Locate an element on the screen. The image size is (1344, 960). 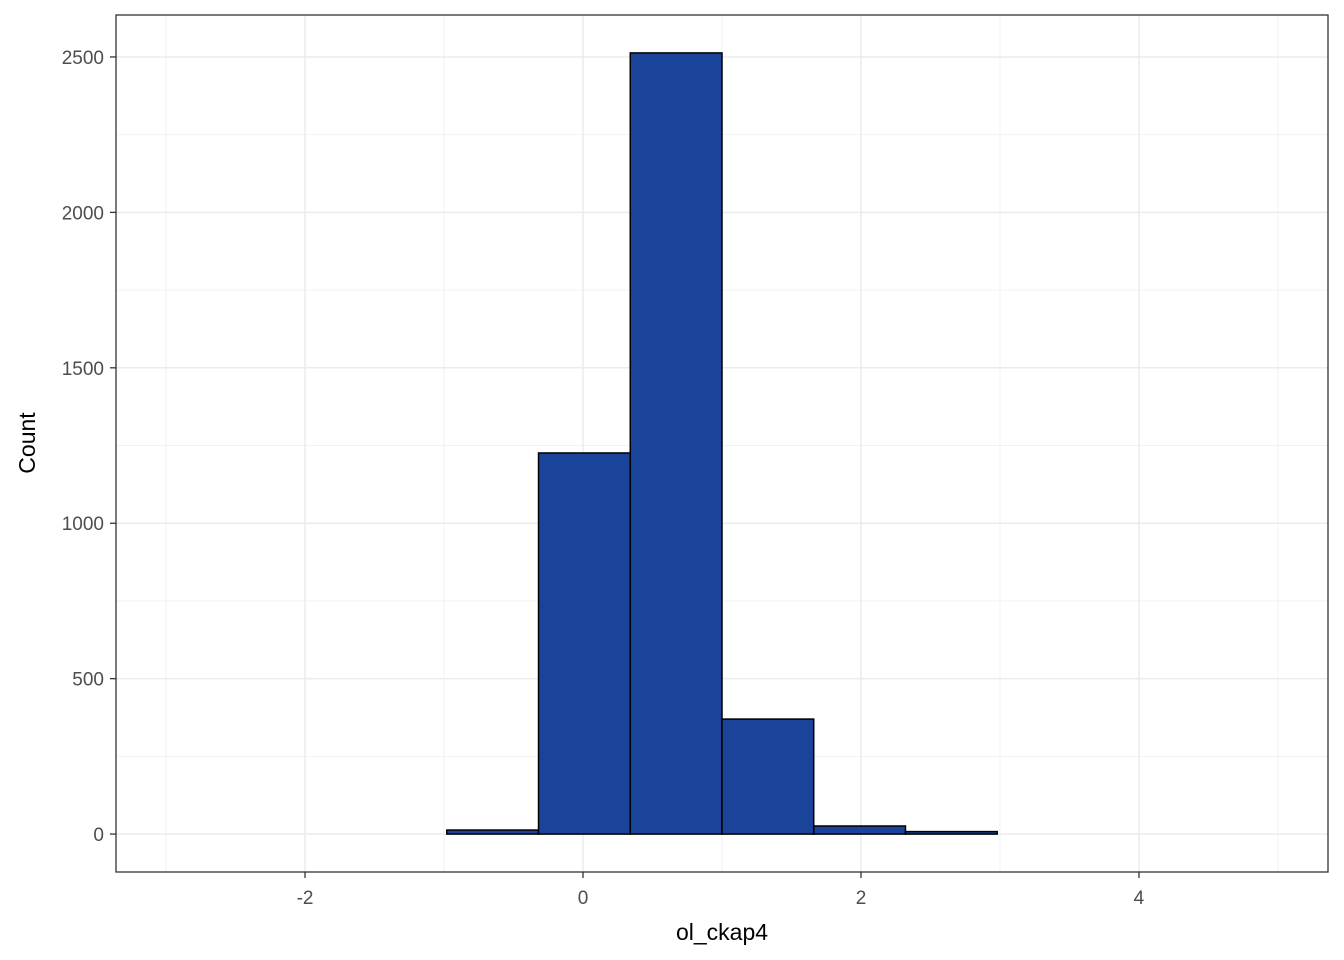
x-tick-label: -2 is located at coordinates (305, 898).